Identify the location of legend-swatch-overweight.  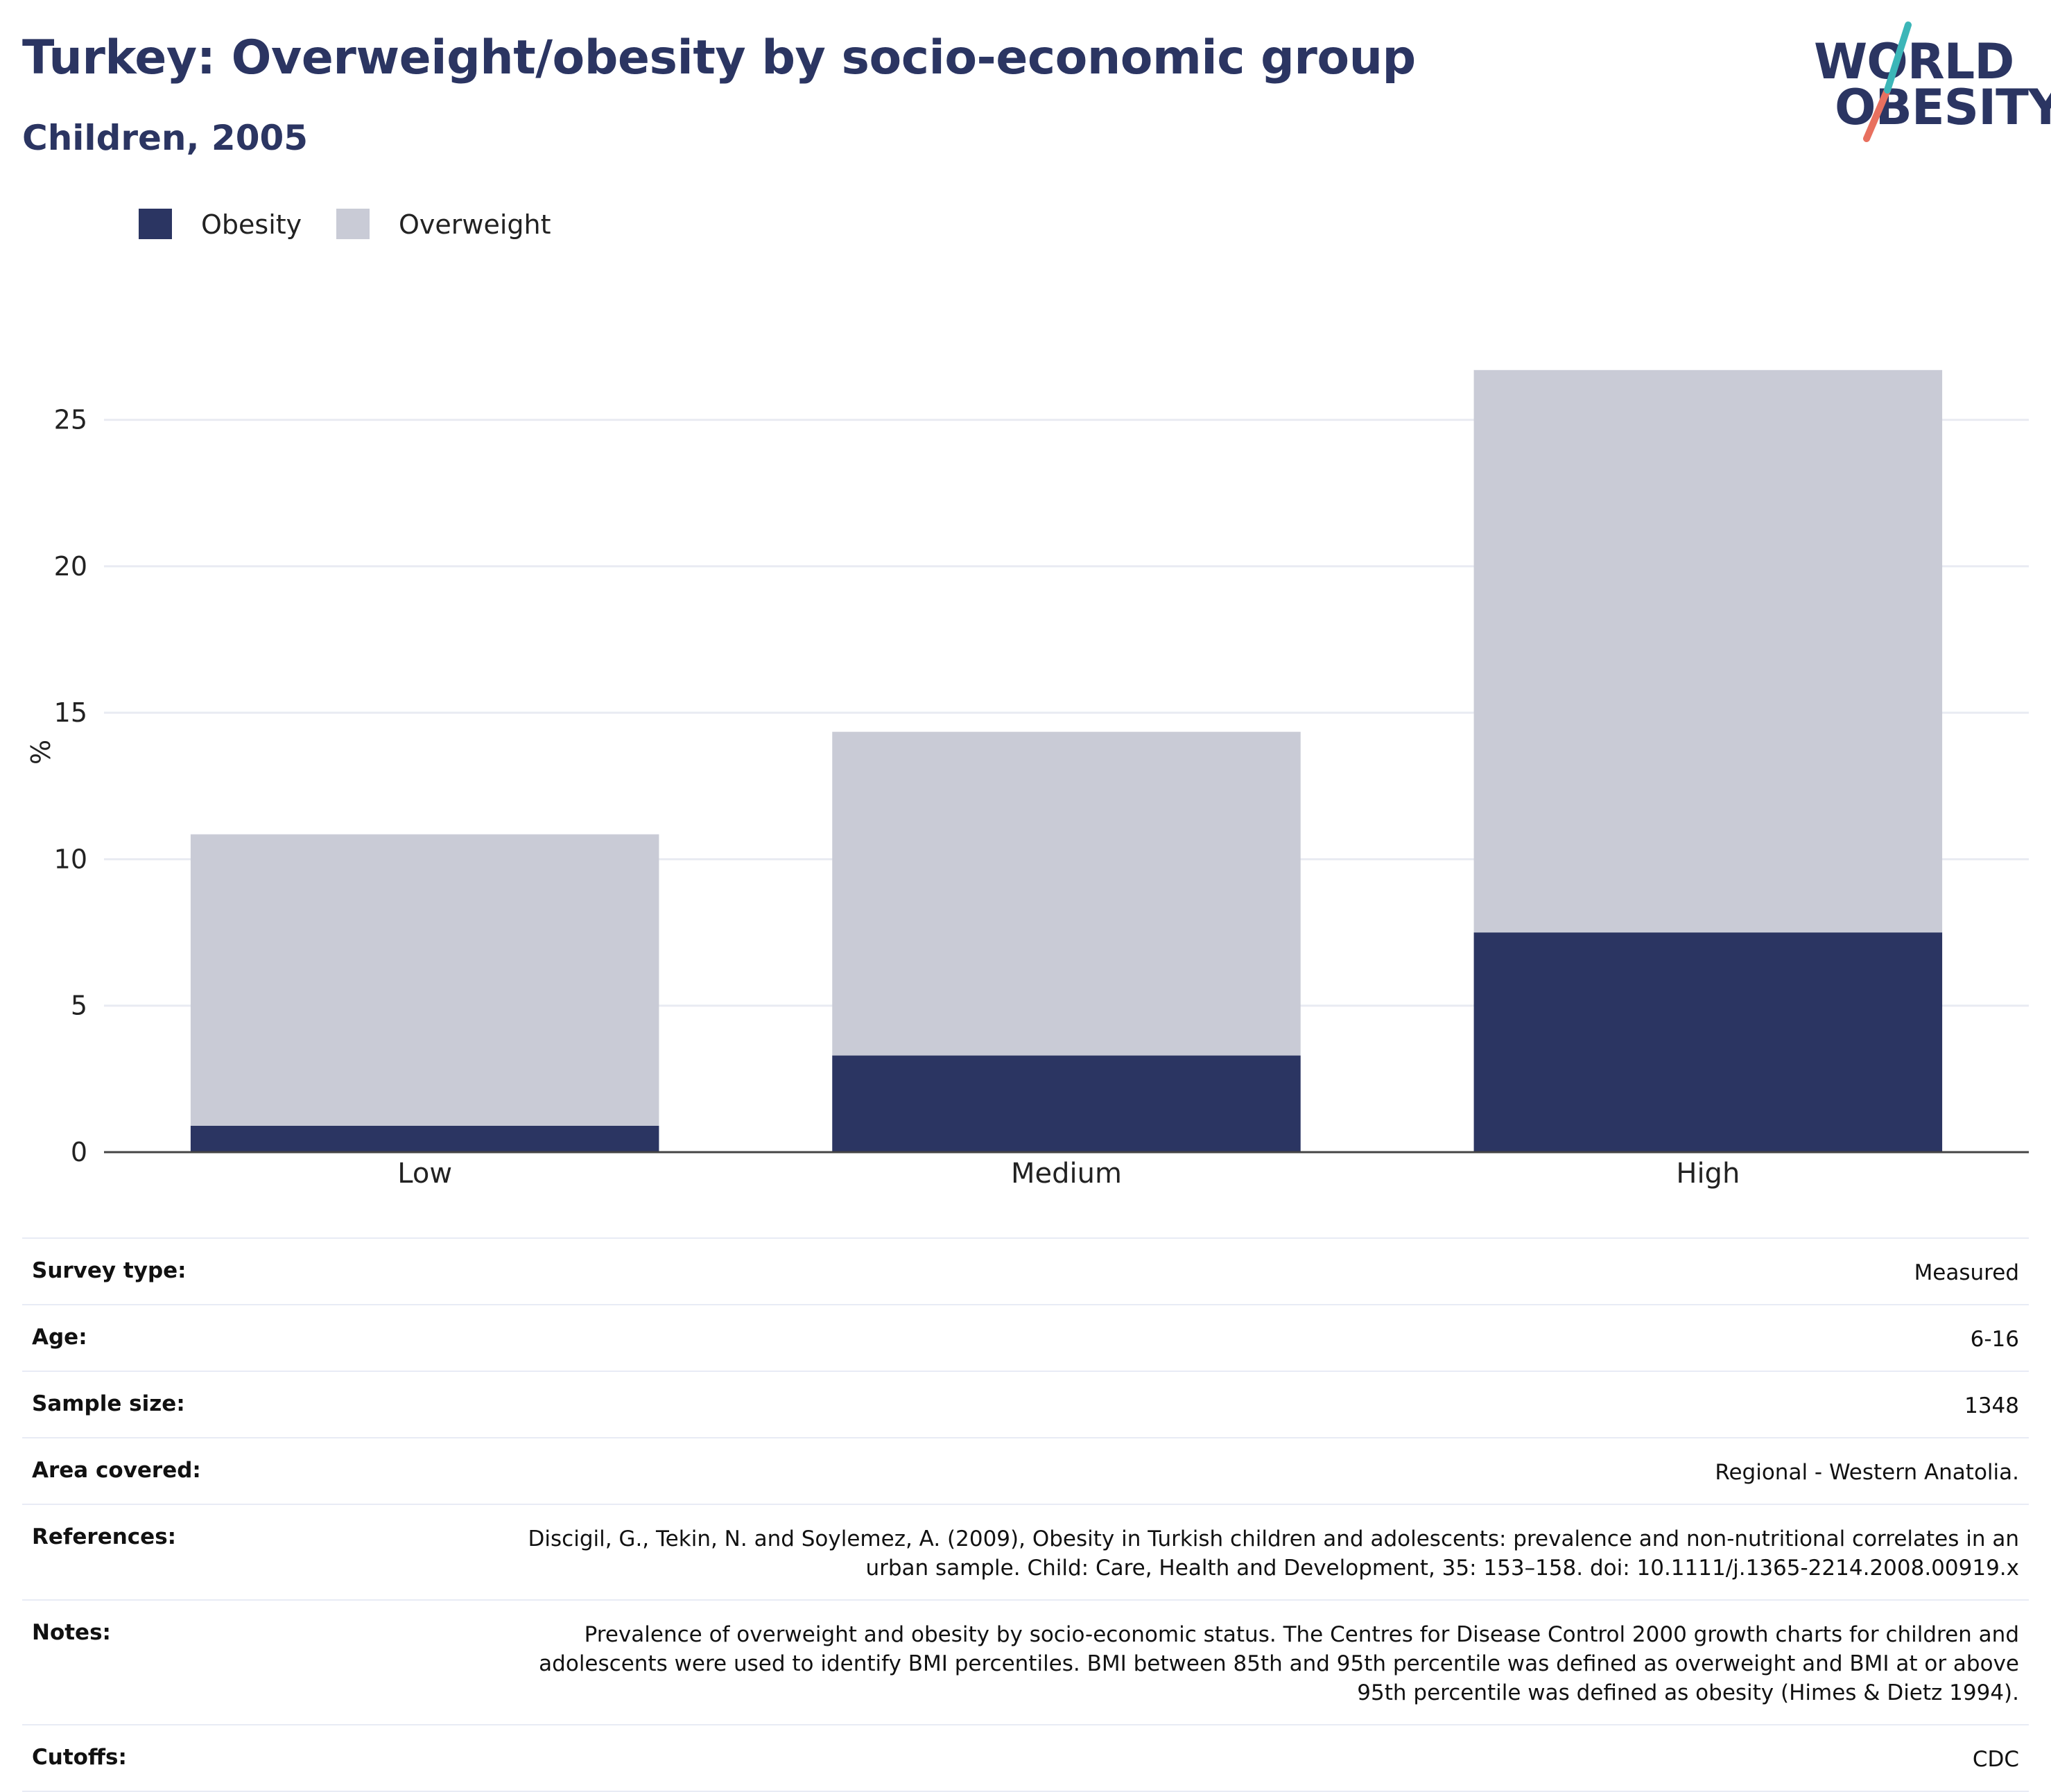
(353, 224).